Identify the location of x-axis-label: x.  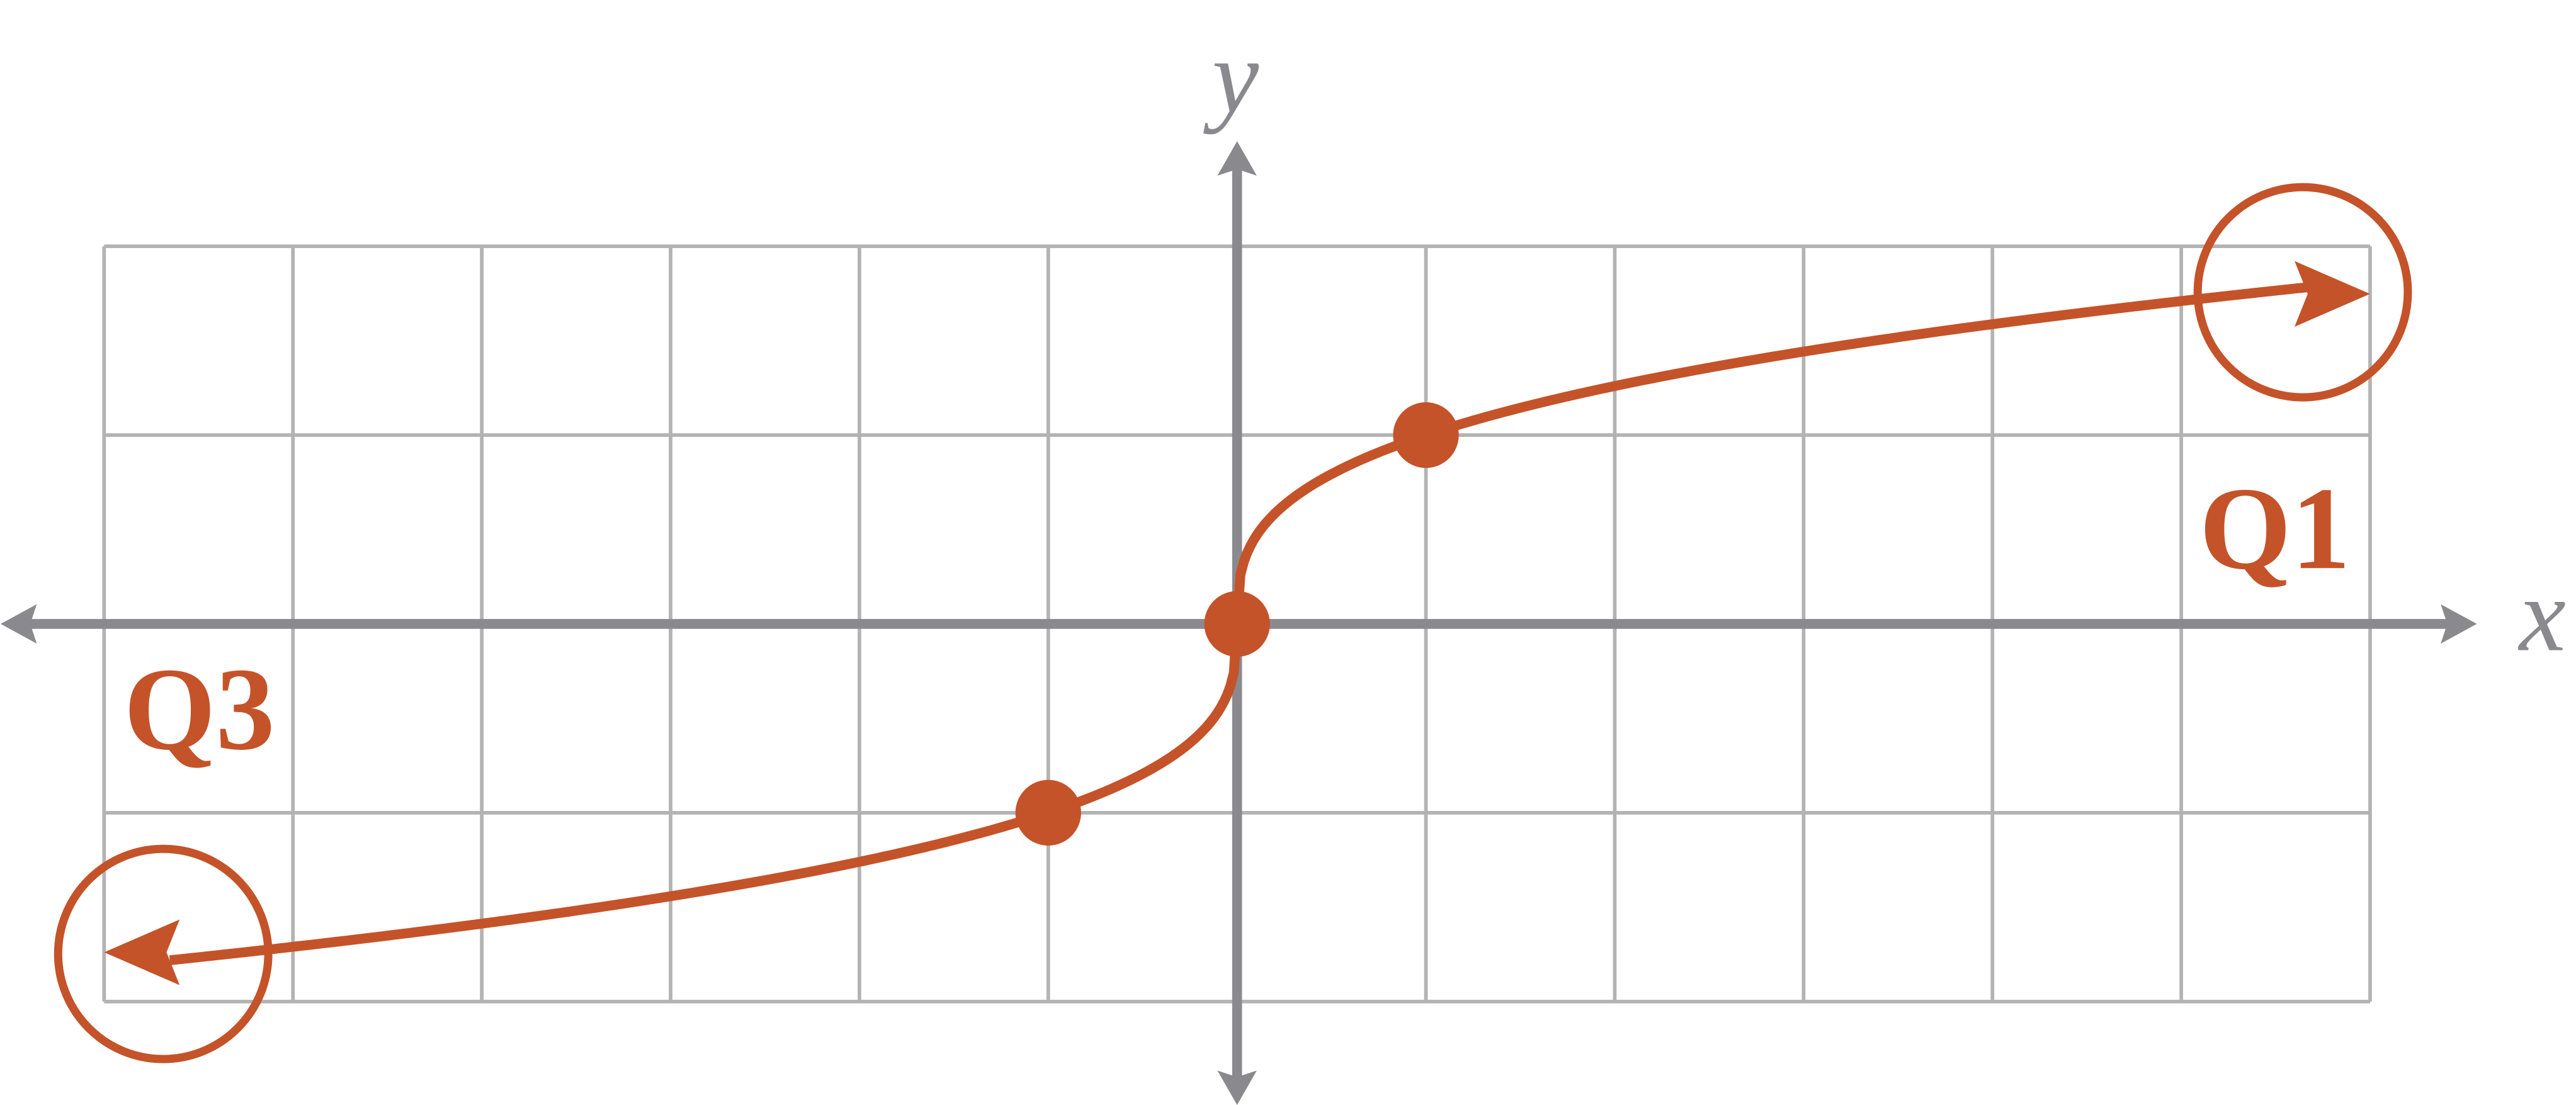
(2541, 615).